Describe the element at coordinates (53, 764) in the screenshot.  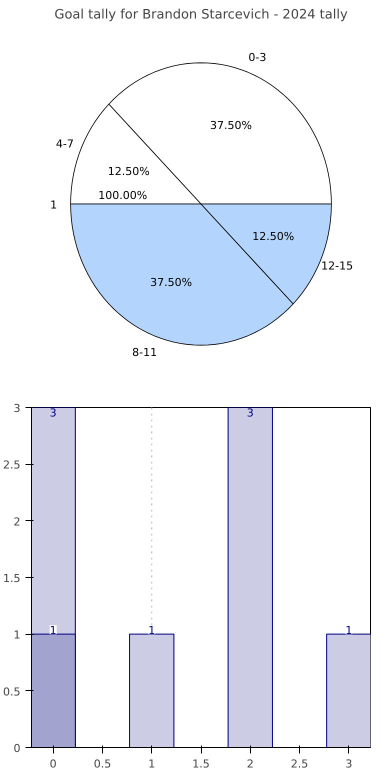
I see `x-tick-label: 0` at that location.